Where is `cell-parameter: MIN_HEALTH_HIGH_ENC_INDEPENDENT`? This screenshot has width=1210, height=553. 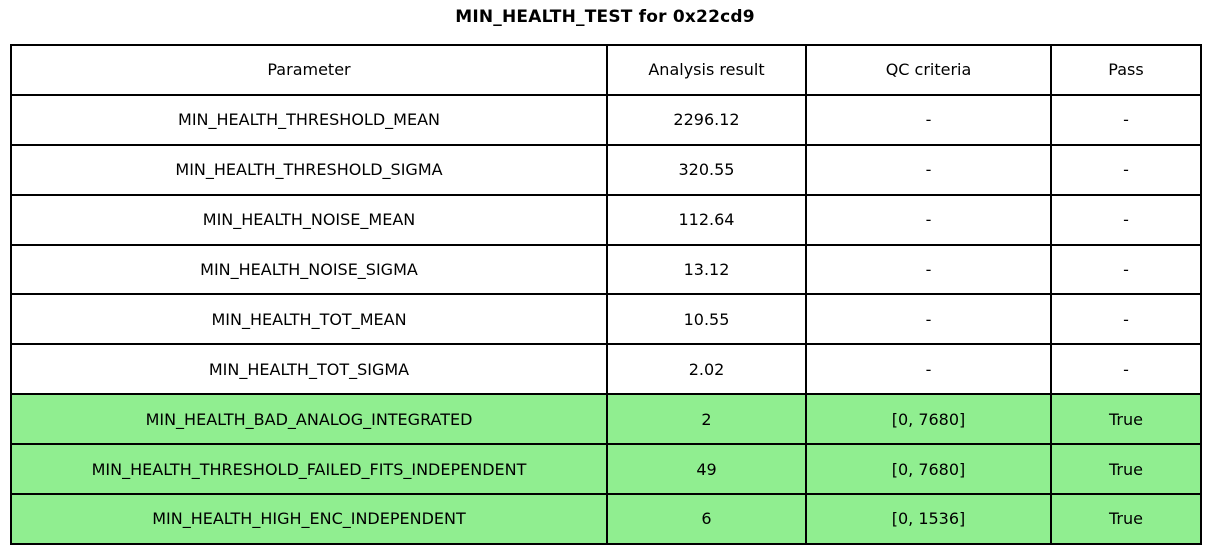 cell-parameter: MIN_HEALTH_HIGH_ENC_INDEPENDENT is located at coordinates (309, 519).